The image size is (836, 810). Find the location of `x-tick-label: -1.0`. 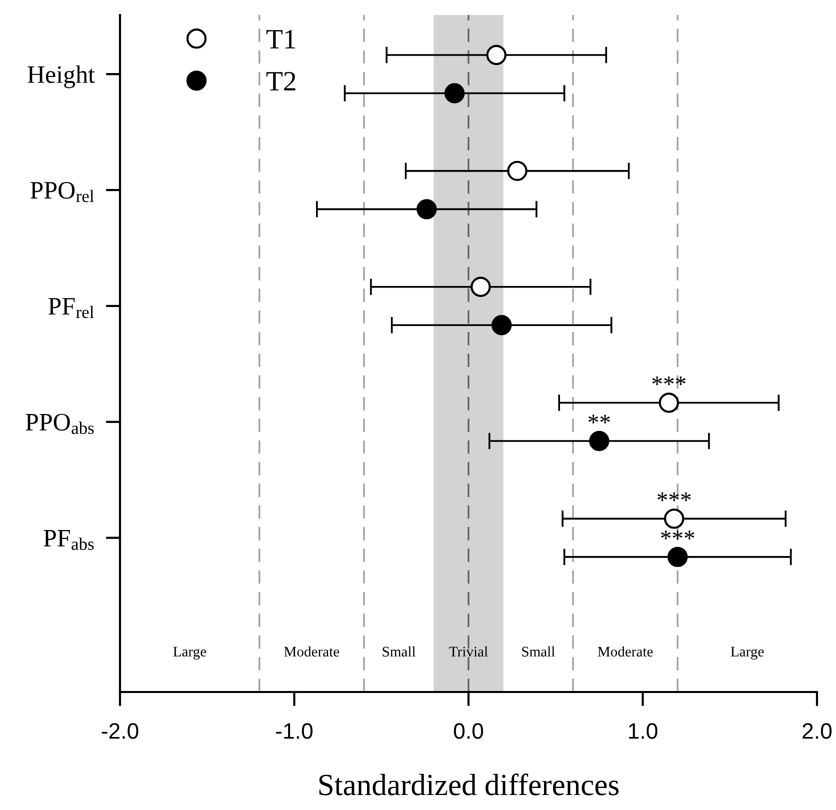

x-tick-label: -1.0 is located at coordinates (294, 731).